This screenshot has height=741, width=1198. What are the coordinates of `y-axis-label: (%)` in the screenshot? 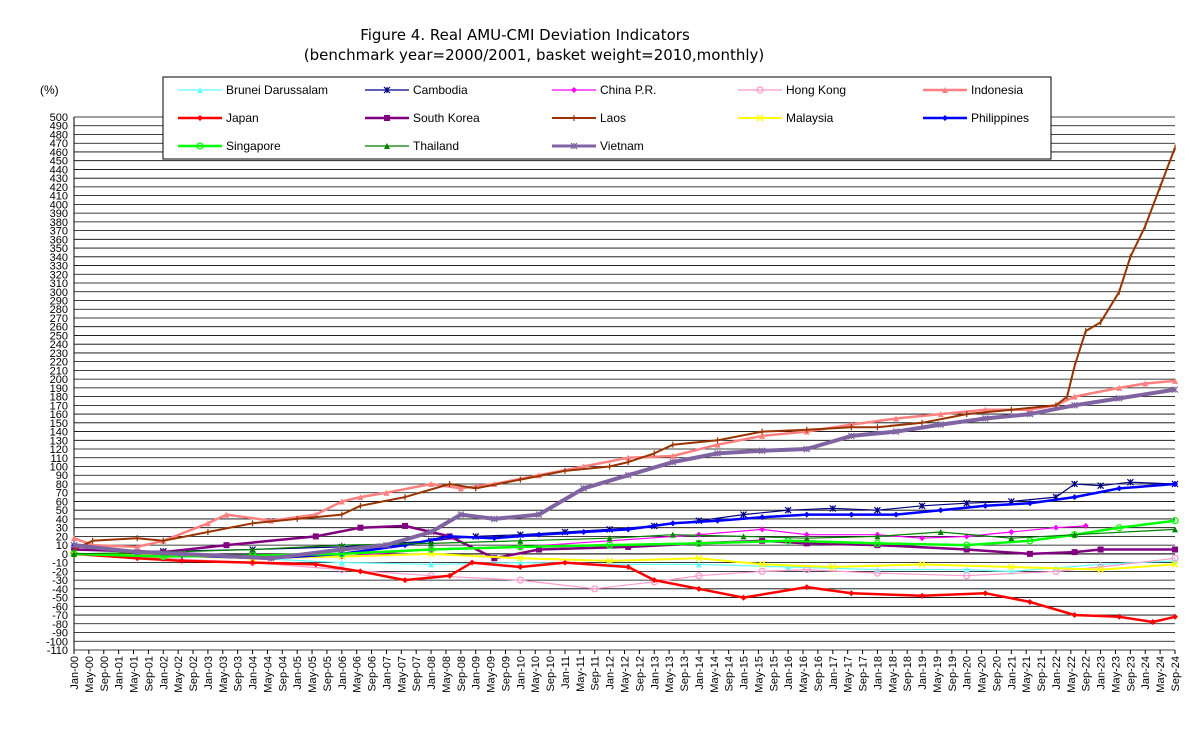 It's located at (49, 90).